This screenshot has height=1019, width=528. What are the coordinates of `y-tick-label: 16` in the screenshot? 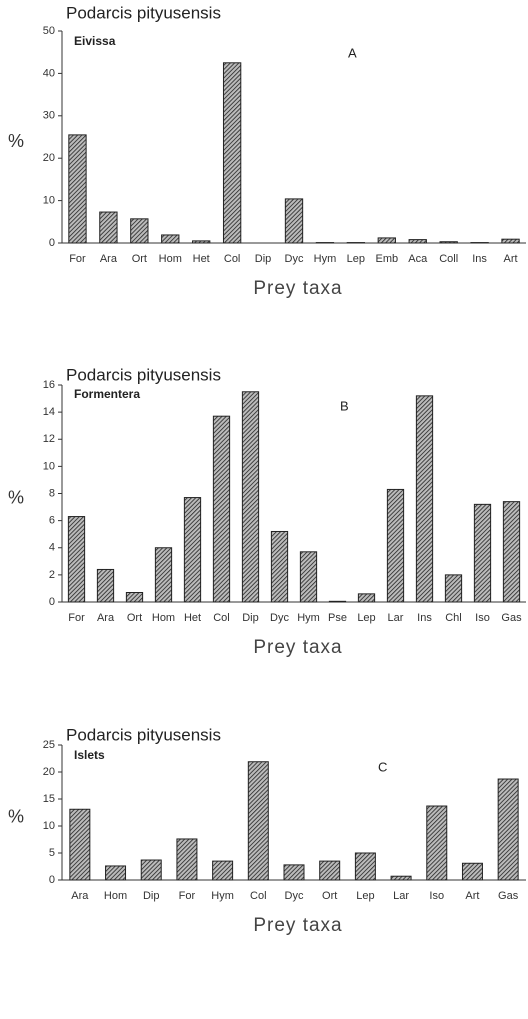 It's located at (49, 385).